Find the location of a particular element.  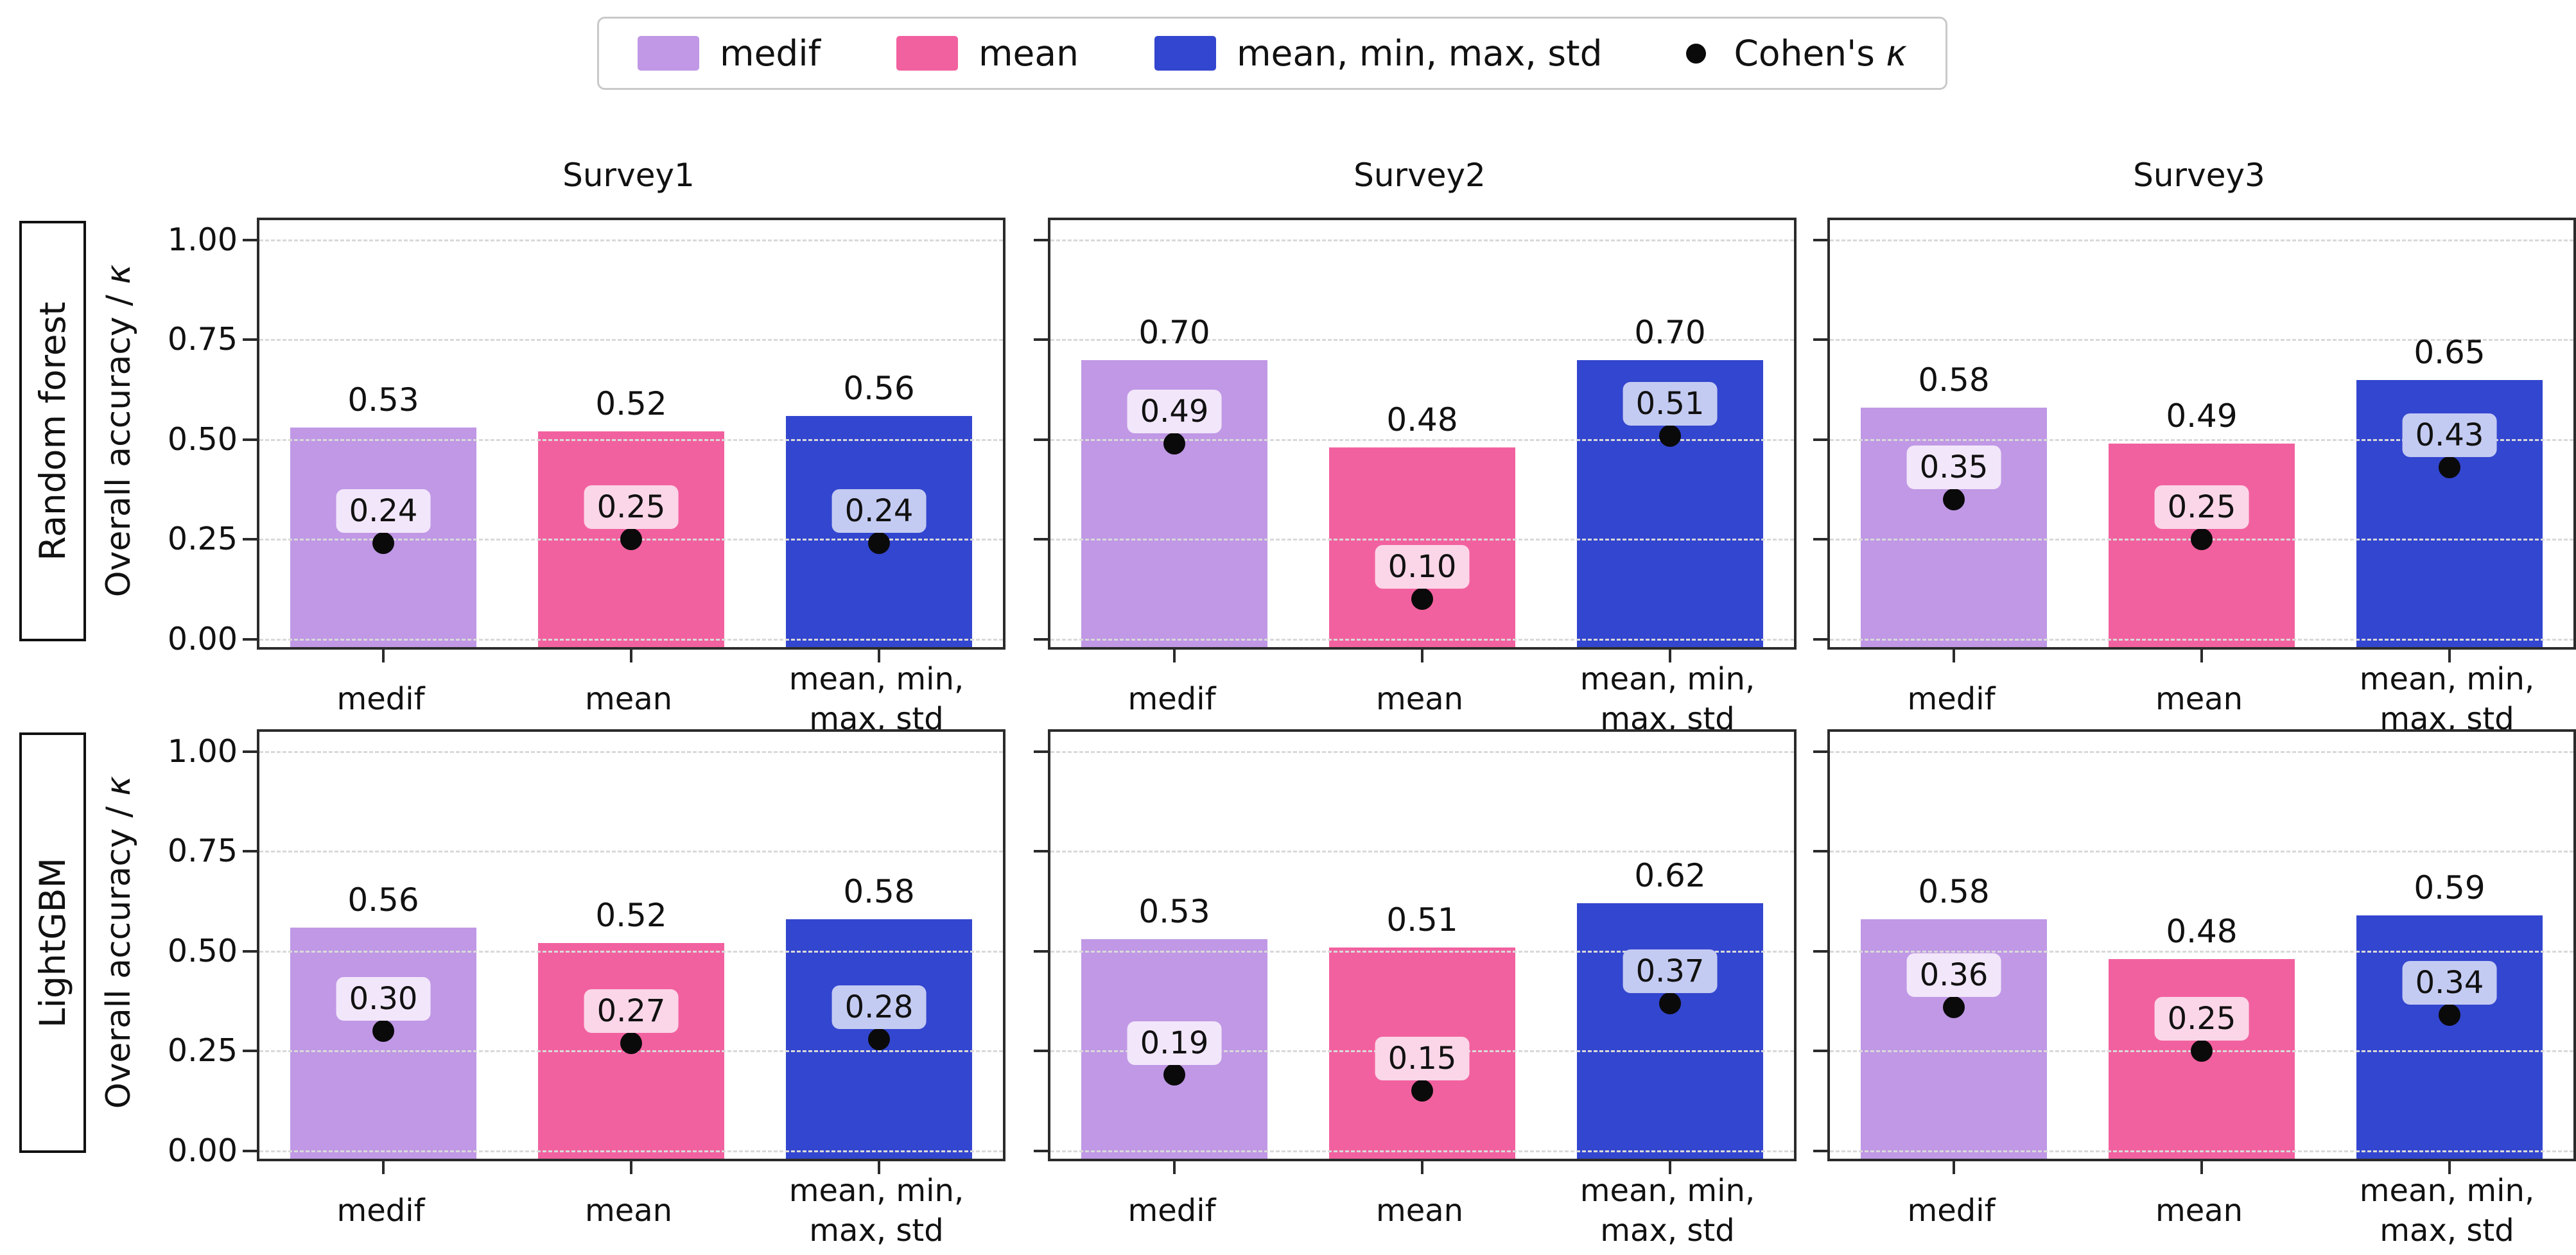

bar-value-label: 0.49 is located at coordinates (2202, 416).